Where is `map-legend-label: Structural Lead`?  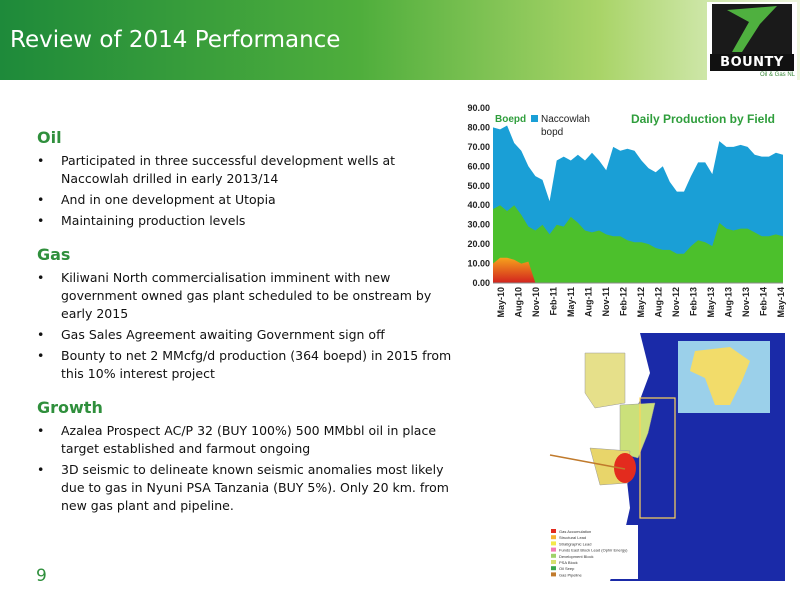
map-legend-label: Structural Lead is located at coordinates (572, 537).